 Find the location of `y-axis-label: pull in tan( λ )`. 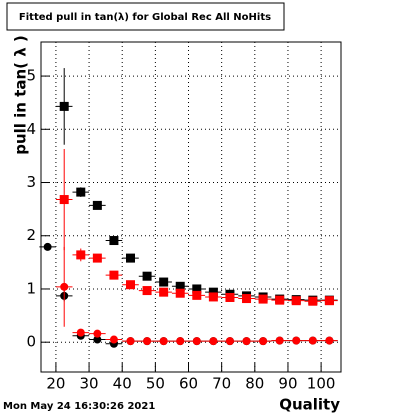

y-axis-label: pull in tan( λ ) is located at coordinates (21, 95).